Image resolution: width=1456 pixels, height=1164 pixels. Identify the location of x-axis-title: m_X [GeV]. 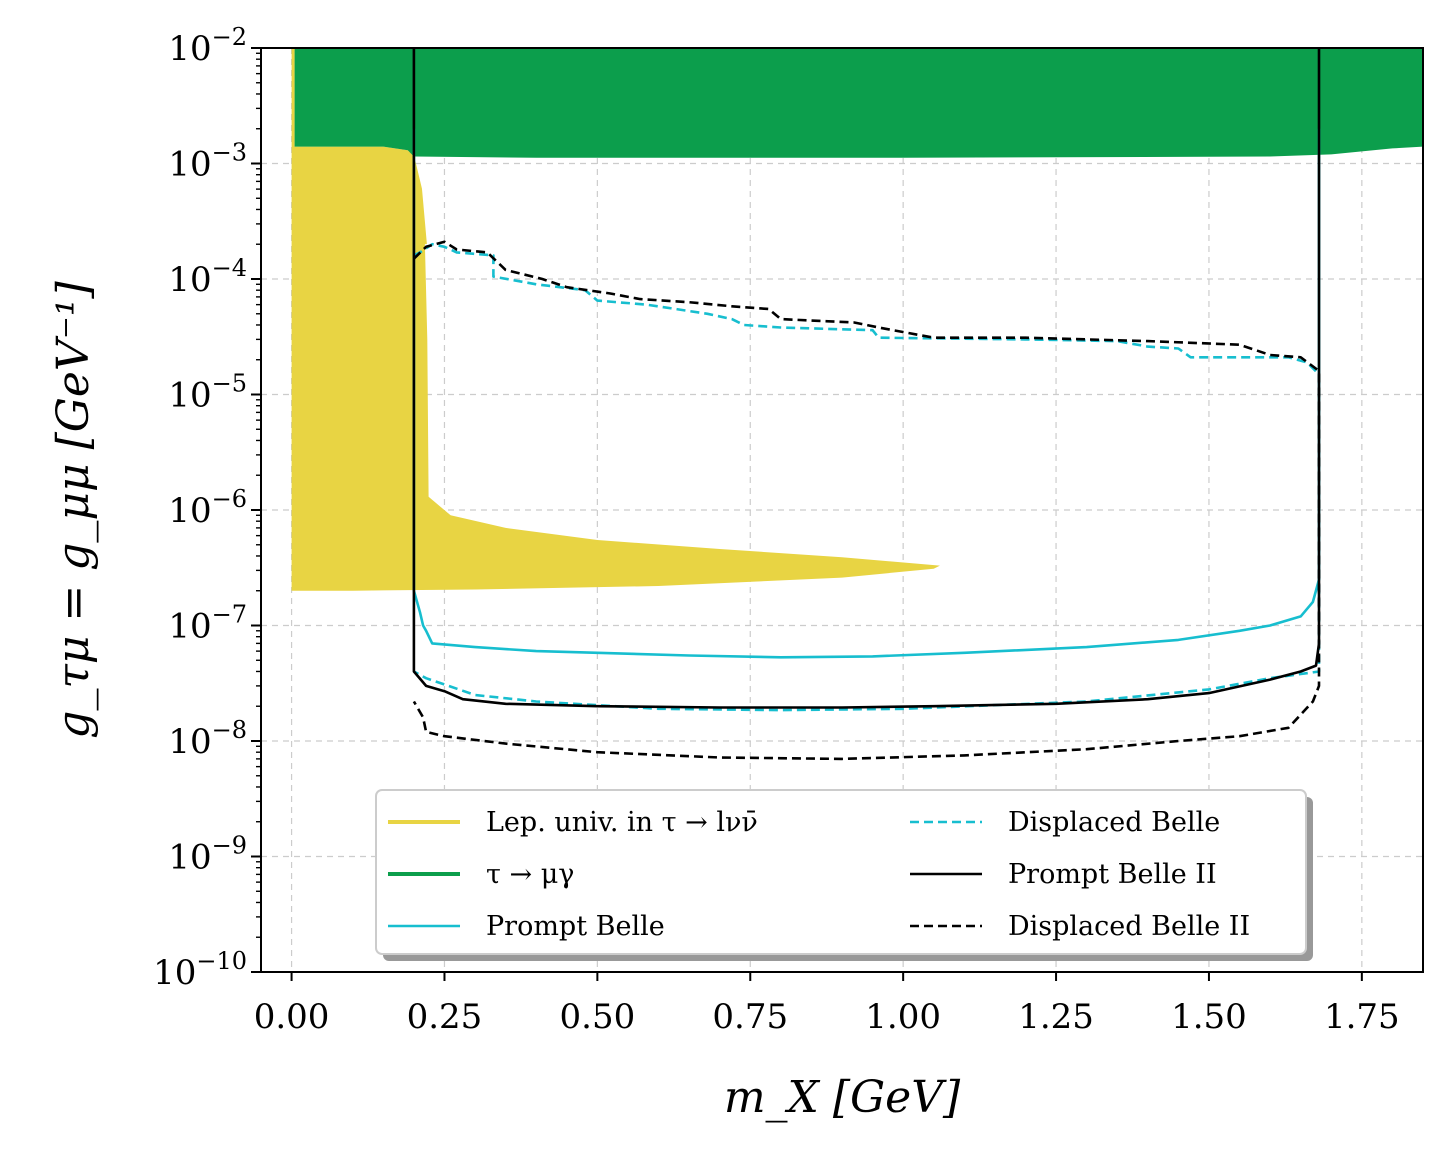
(842, 1097).